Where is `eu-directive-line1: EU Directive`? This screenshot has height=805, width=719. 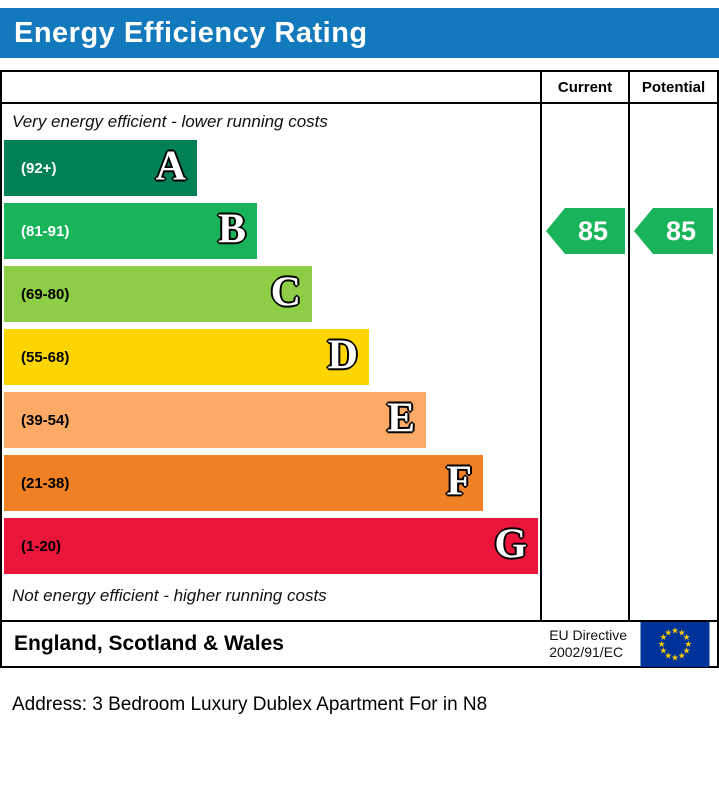
eu-directive-line1: EU Directive is located at coordinates (588, 634).